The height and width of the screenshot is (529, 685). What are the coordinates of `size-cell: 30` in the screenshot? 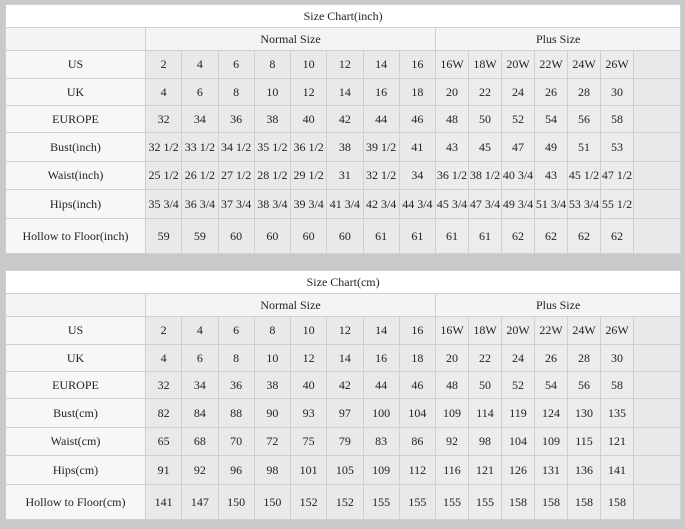 It's located at (617, 358).